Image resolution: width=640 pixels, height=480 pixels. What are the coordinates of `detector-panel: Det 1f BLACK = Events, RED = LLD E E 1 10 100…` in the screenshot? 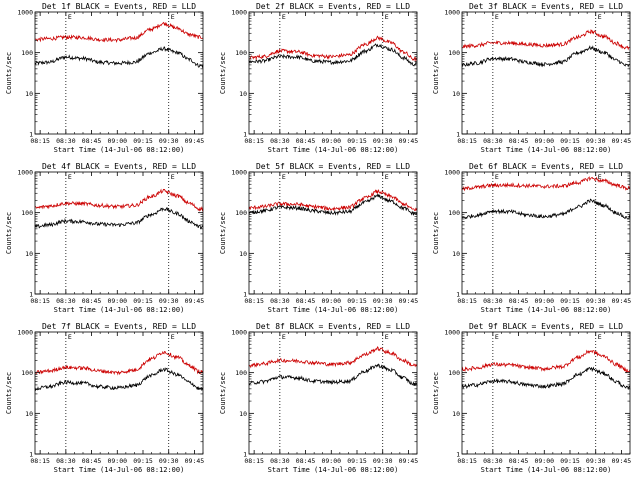 It's located at (104, 78).